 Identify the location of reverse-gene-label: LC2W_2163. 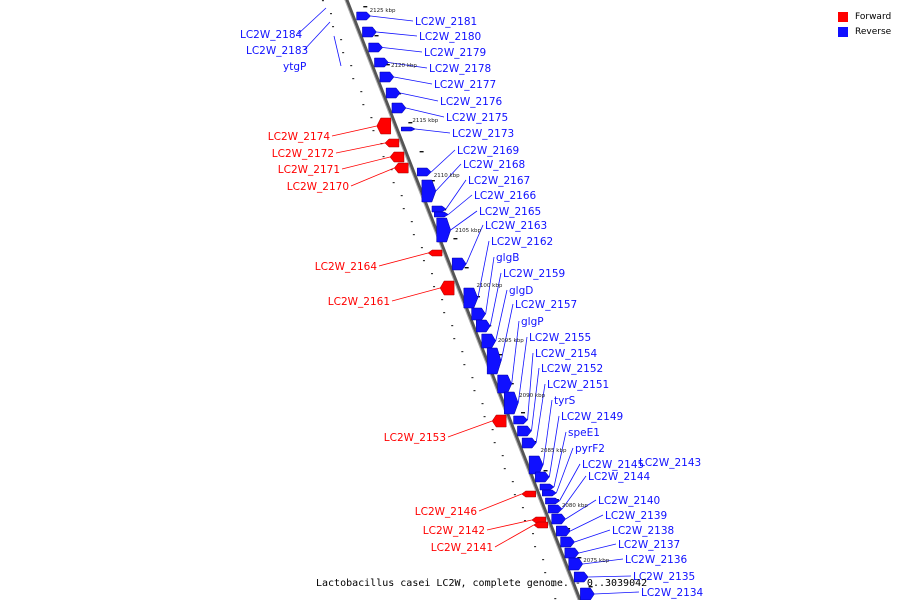
(516, 226).